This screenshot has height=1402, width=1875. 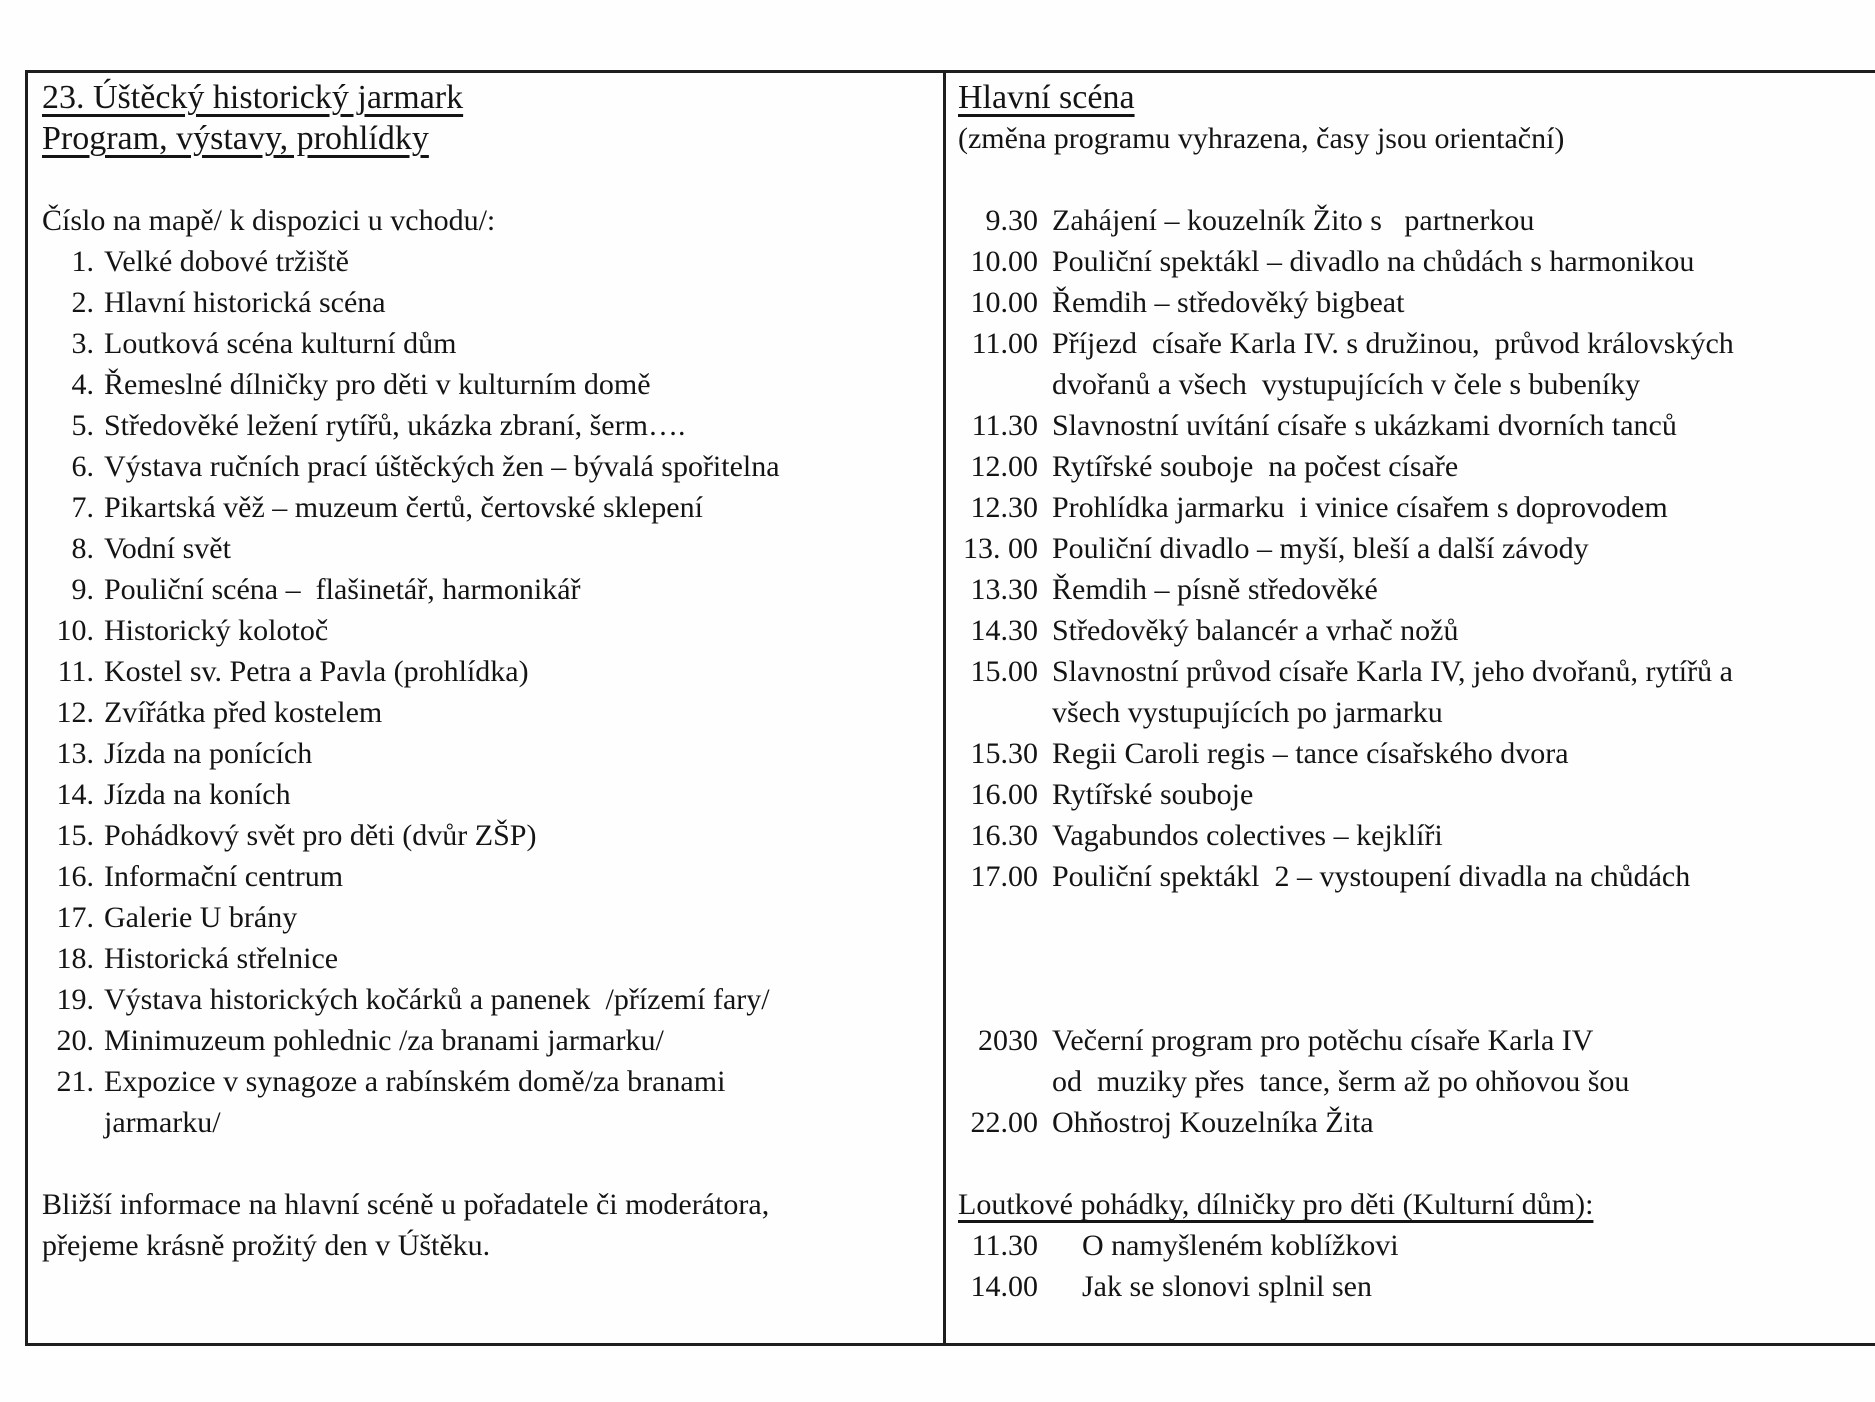 What do you see at coordinates (83, 425) in the screenshot?
I see `map-location-number: 5.` at bounding box center [83, 425].